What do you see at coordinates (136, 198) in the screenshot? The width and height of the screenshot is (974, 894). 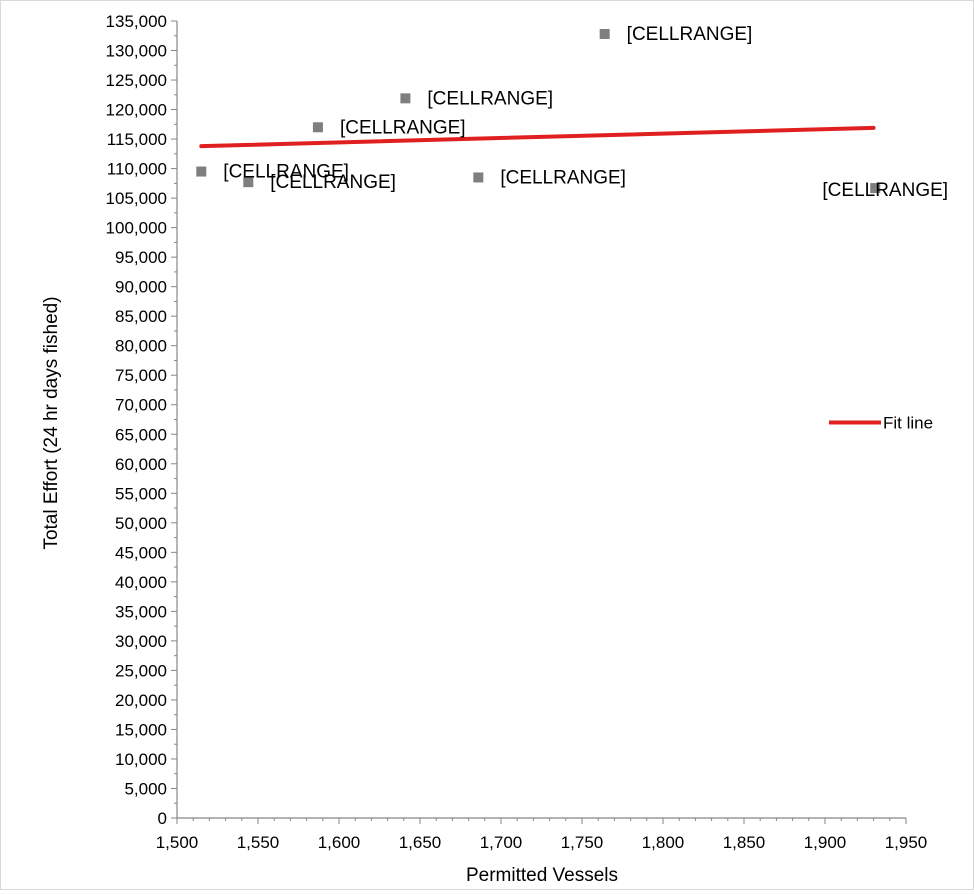 I see `y-tick-label: 105,000` at bounding box center [136, 198].